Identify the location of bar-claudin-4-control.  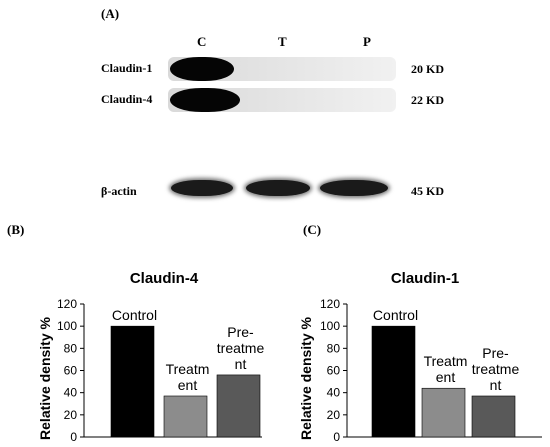
(132, 381).